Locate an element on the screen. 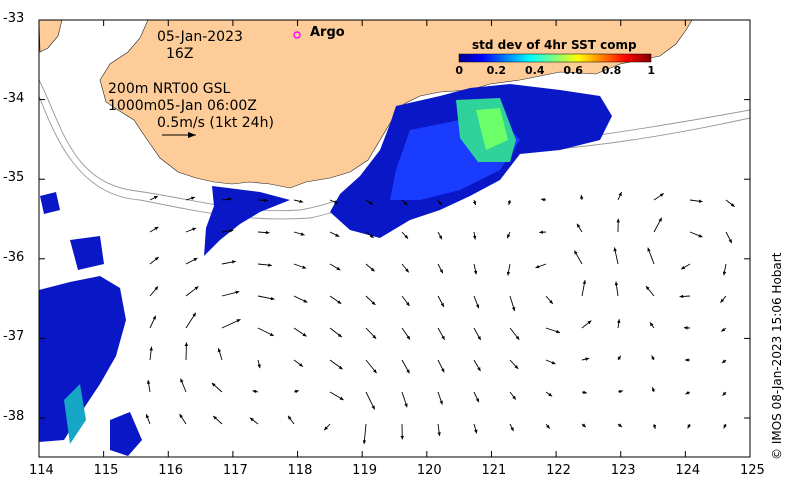 The image size is (791, 492). map-date: 05-Jan-2023 is located at coordinates (200, 37).